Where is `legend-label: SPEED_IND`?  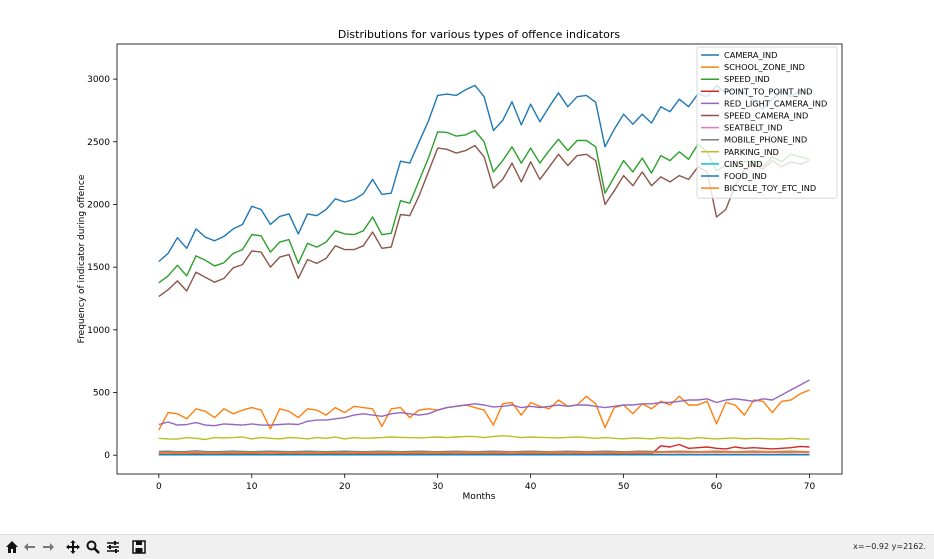
legend-label: SPEED_IND is located at coordinates (747, 79).